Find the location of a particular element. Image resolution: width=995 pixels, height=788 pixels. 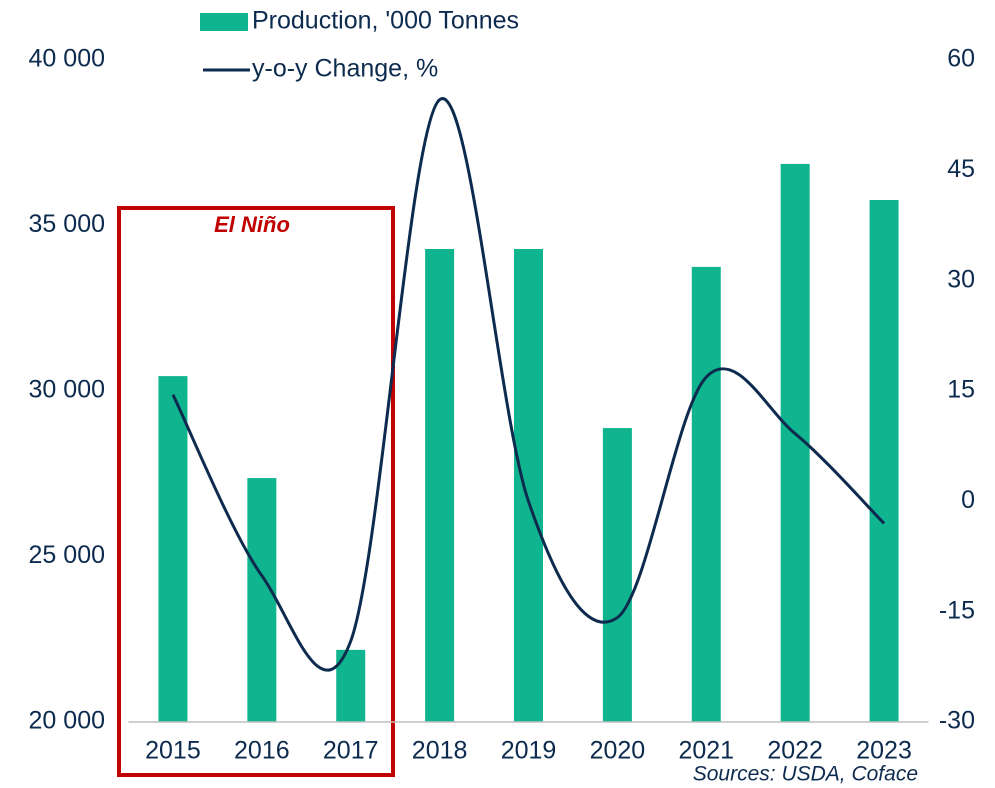

x-tick-label: 2022 is located at coordinates (795, 751).